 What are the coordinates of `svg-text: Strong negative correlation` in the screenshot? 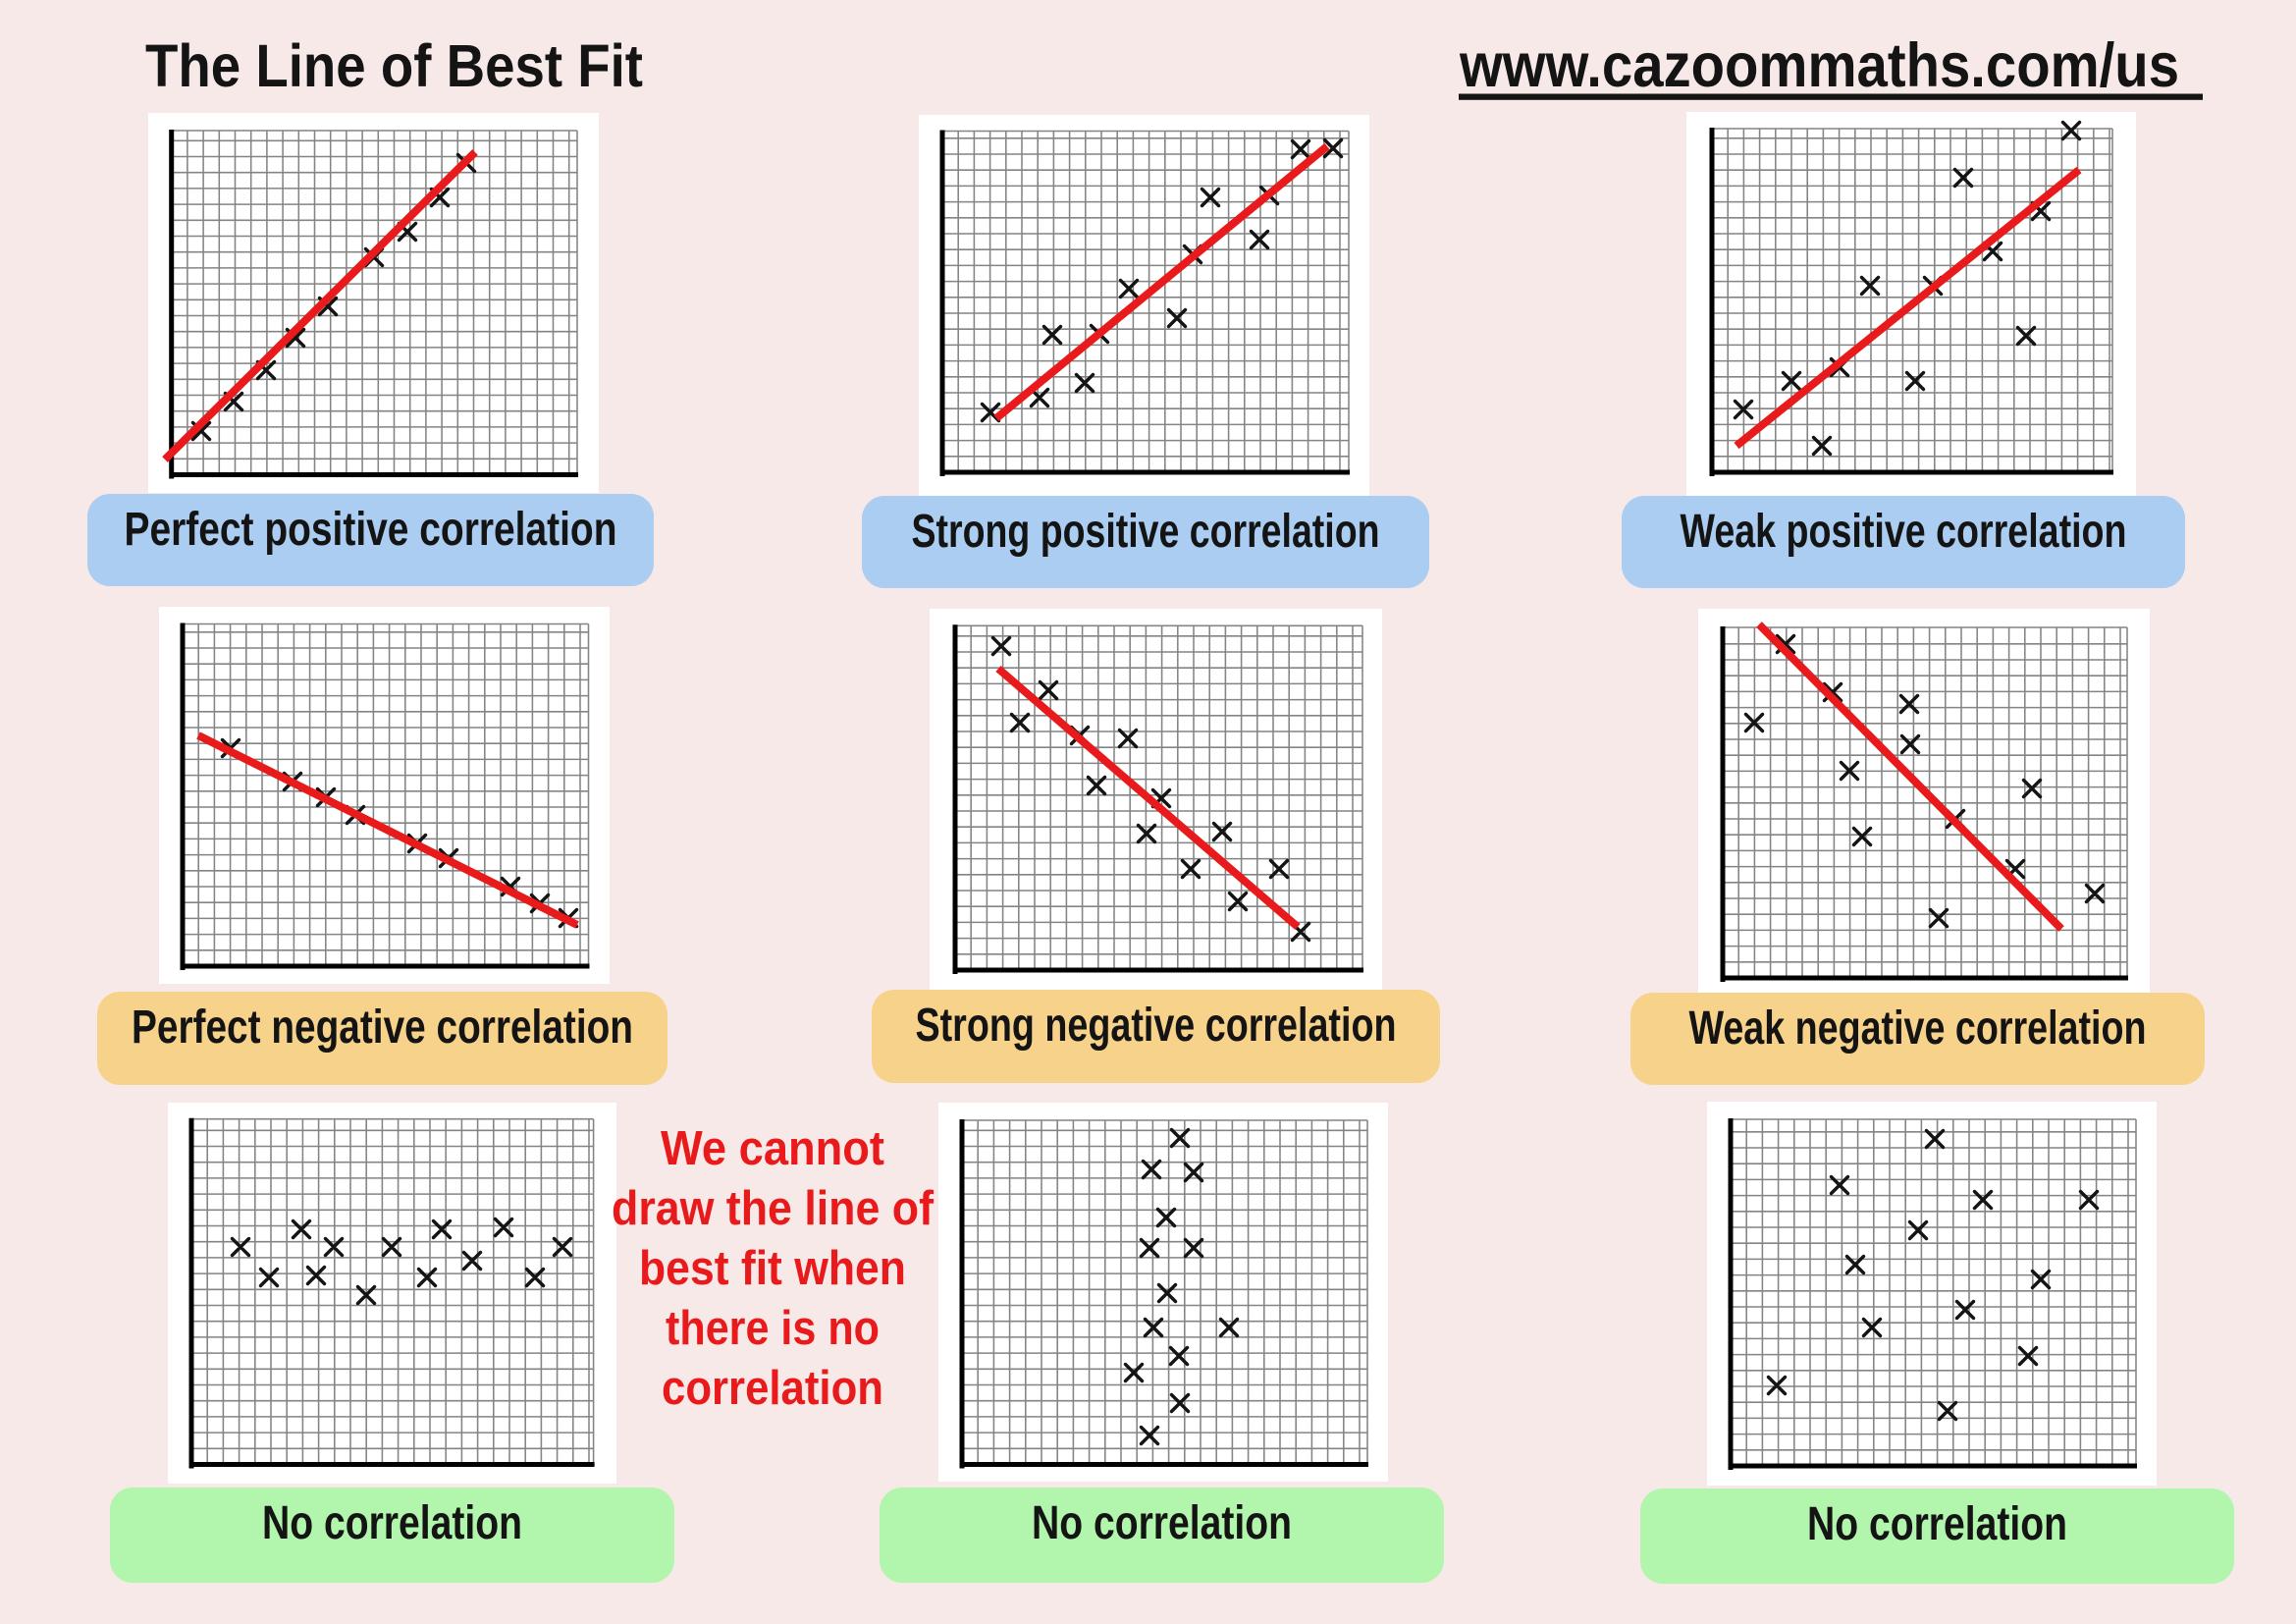 It's located at (1156, 1026).